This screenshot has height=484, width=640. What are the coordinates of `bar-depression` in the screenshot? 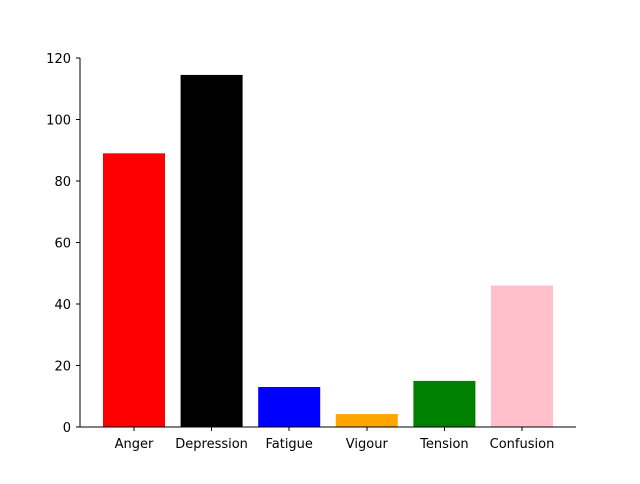 It's located at (211, 250).